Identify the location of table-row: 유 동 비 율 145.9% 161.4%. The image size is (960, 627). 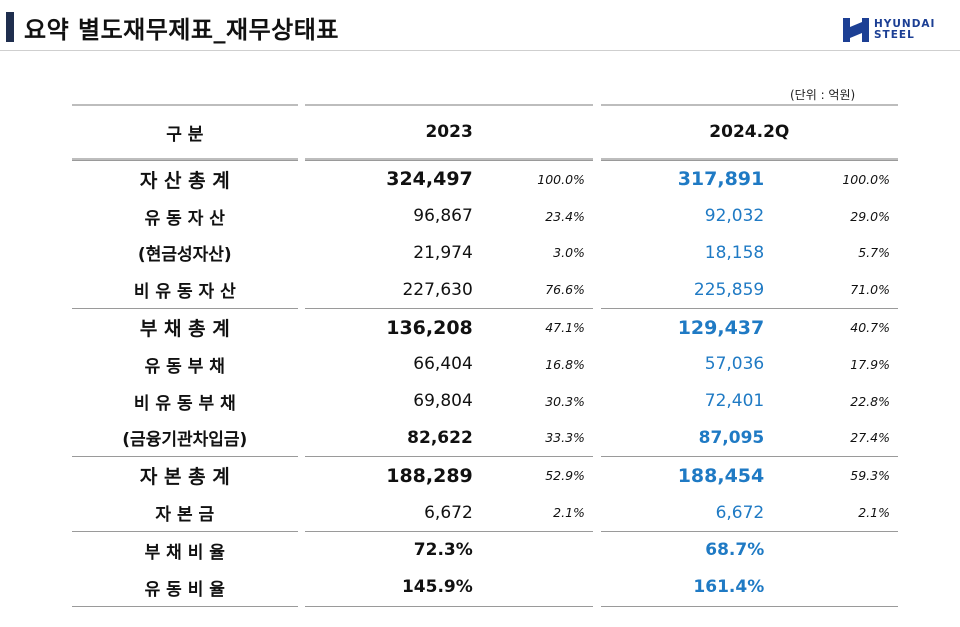
(485, 588).